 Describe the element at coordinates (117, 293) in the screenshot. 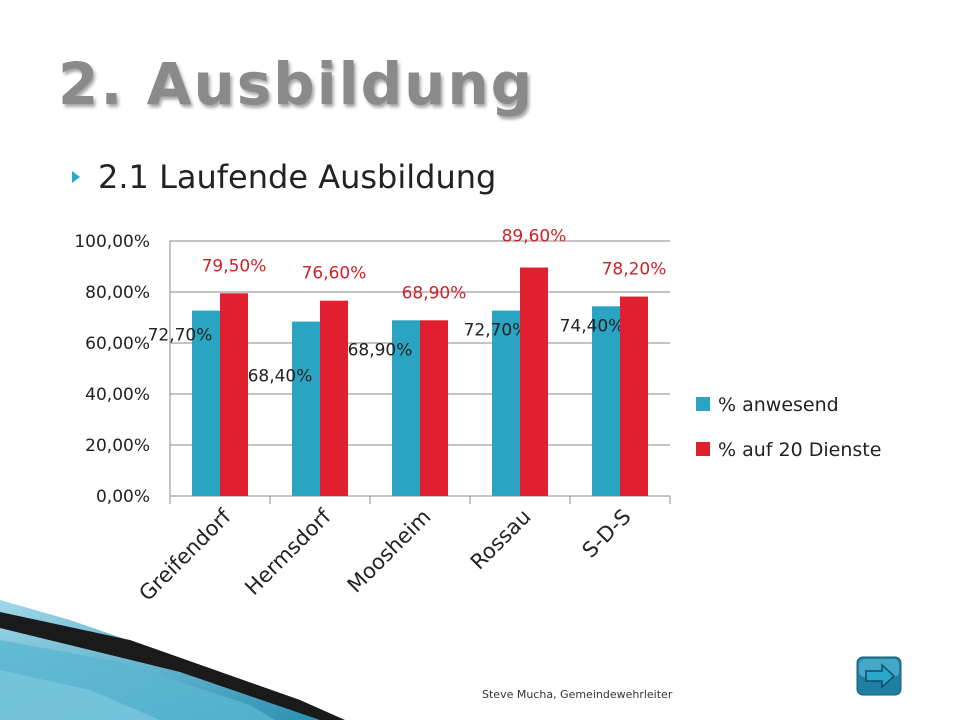

I see `y-tick-label: 80,00%` at that location.